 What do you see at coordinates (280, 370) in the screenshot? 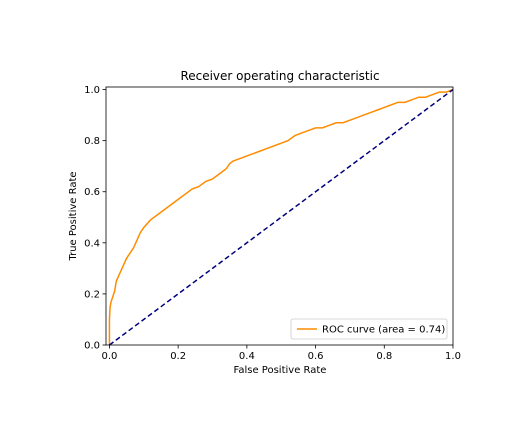
I see `x-axis-label: False Positive Rate` at bounding box center [280, 370].